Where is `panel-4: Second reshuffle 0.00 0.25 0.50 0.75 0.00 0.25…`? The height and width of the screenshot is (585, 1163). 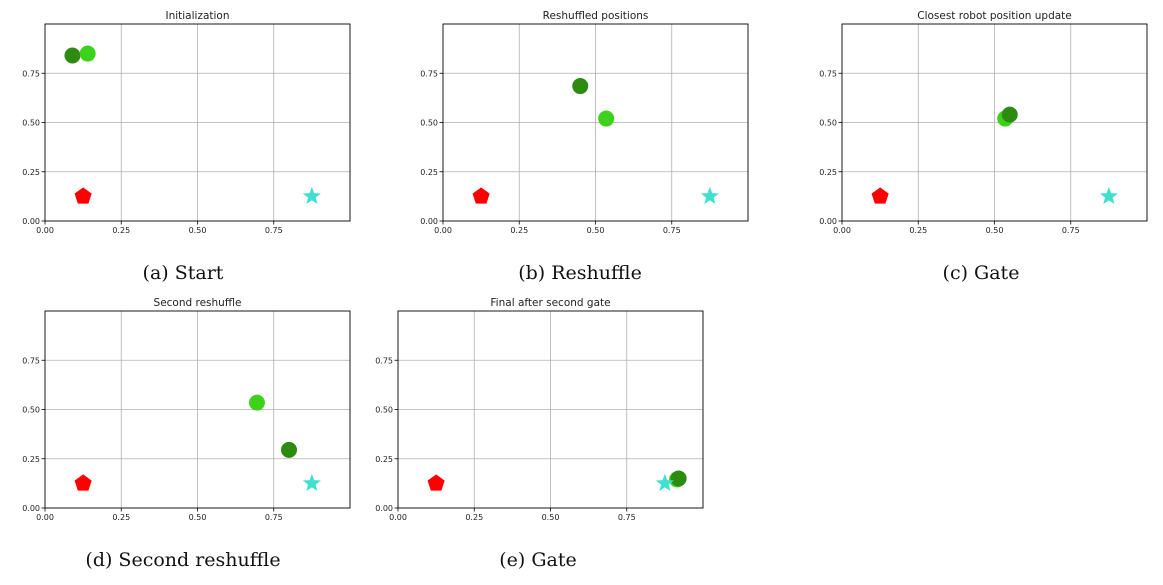 panel-4: Second reshuffle 0.00 0.25 0.50 0.75 0.00 0.25… is located at coordinates (186, 409).